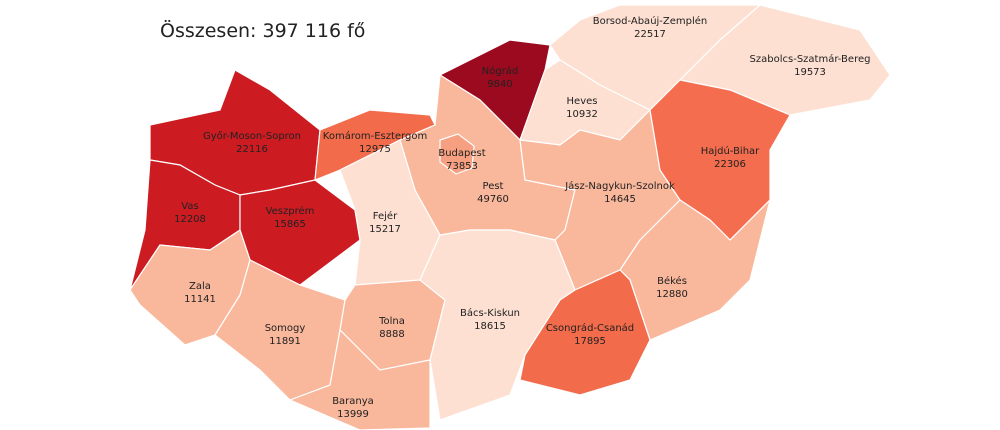  What do you see at coordinates (490, 313) in the screenshot?
I see `county-name: Bács-Kiskun` at bounding box center [490, 313].